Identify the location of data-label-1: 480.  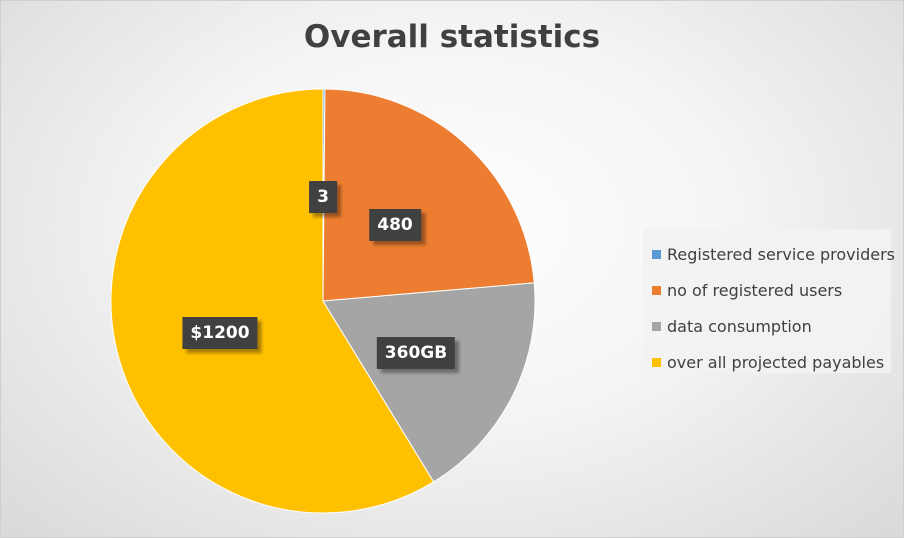
(395, 225).